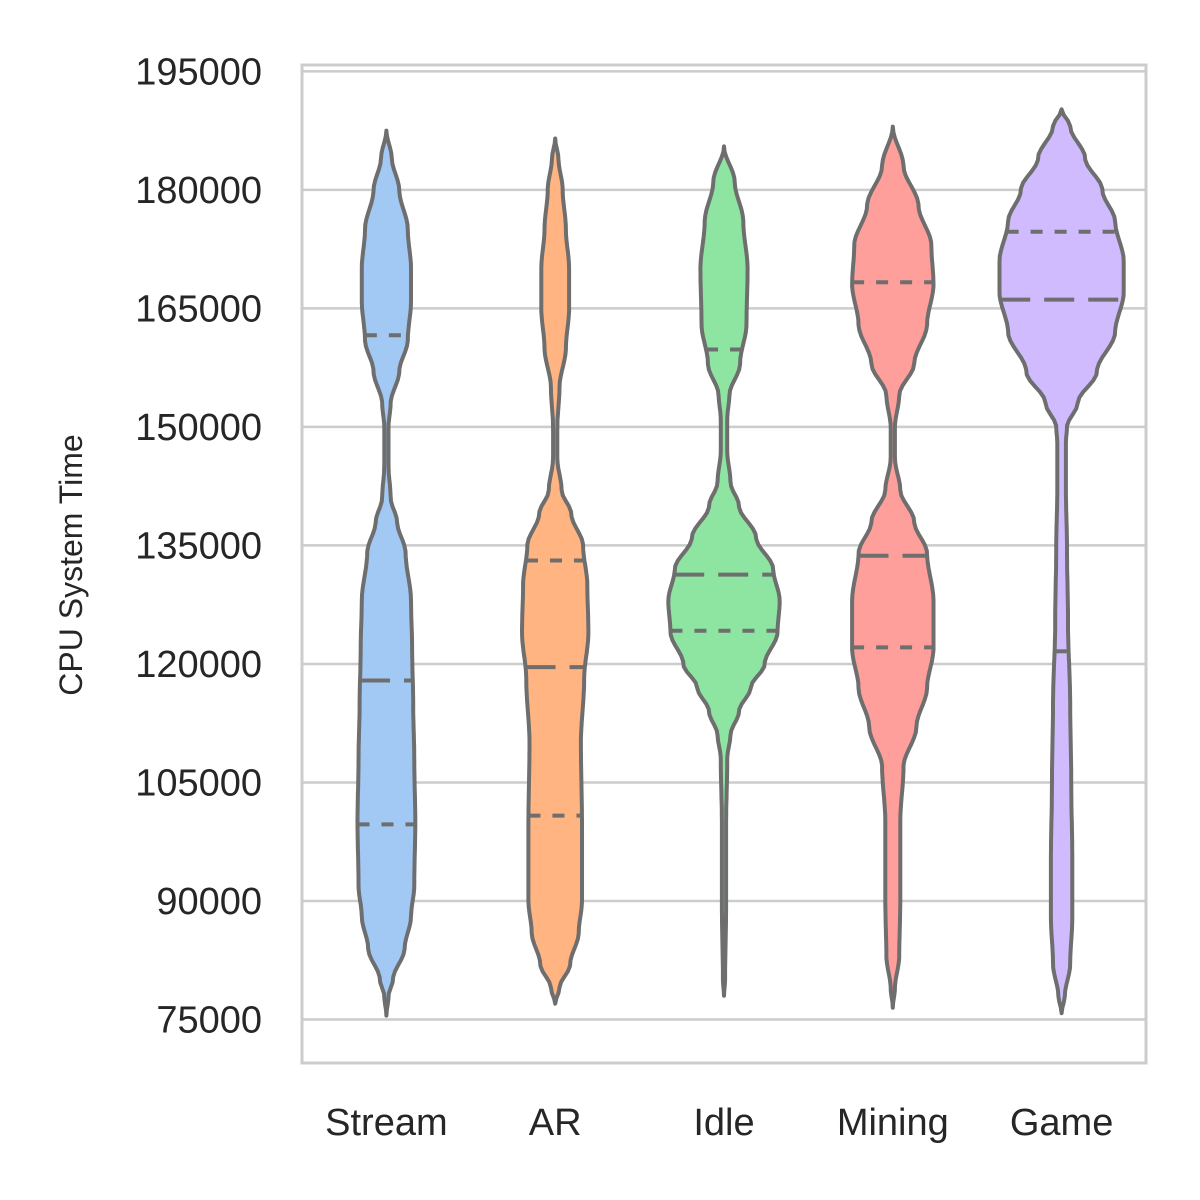 The width and height of the screenshot is (1200, 1200). I want to click on x-tick-label-ar: AR, so click(555, 1123).